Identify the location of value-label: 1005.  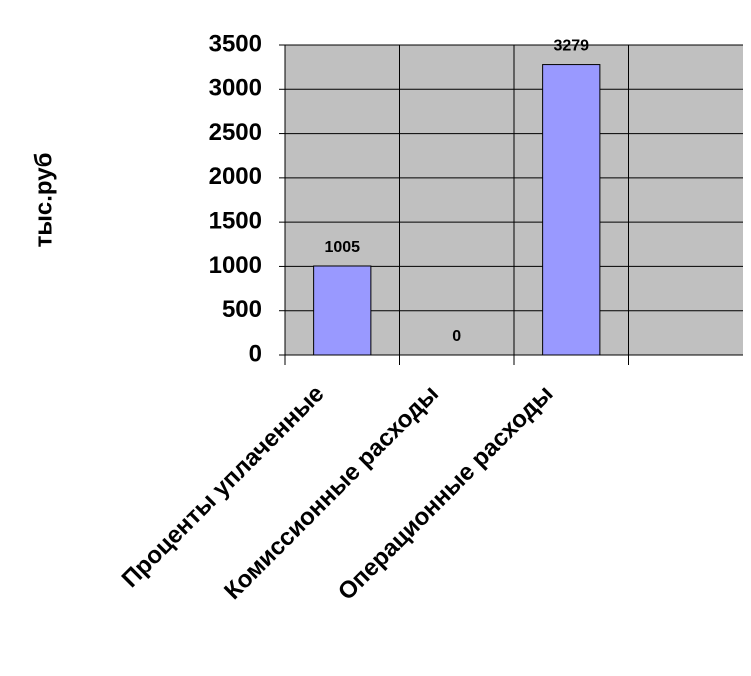
(342, 247).